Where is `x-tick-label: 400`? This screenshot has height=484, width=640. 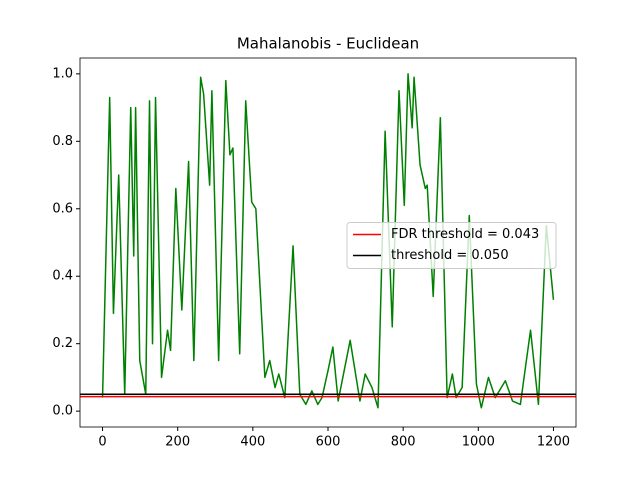
x-tick-label: 400 is located at coordinates (252, 442).